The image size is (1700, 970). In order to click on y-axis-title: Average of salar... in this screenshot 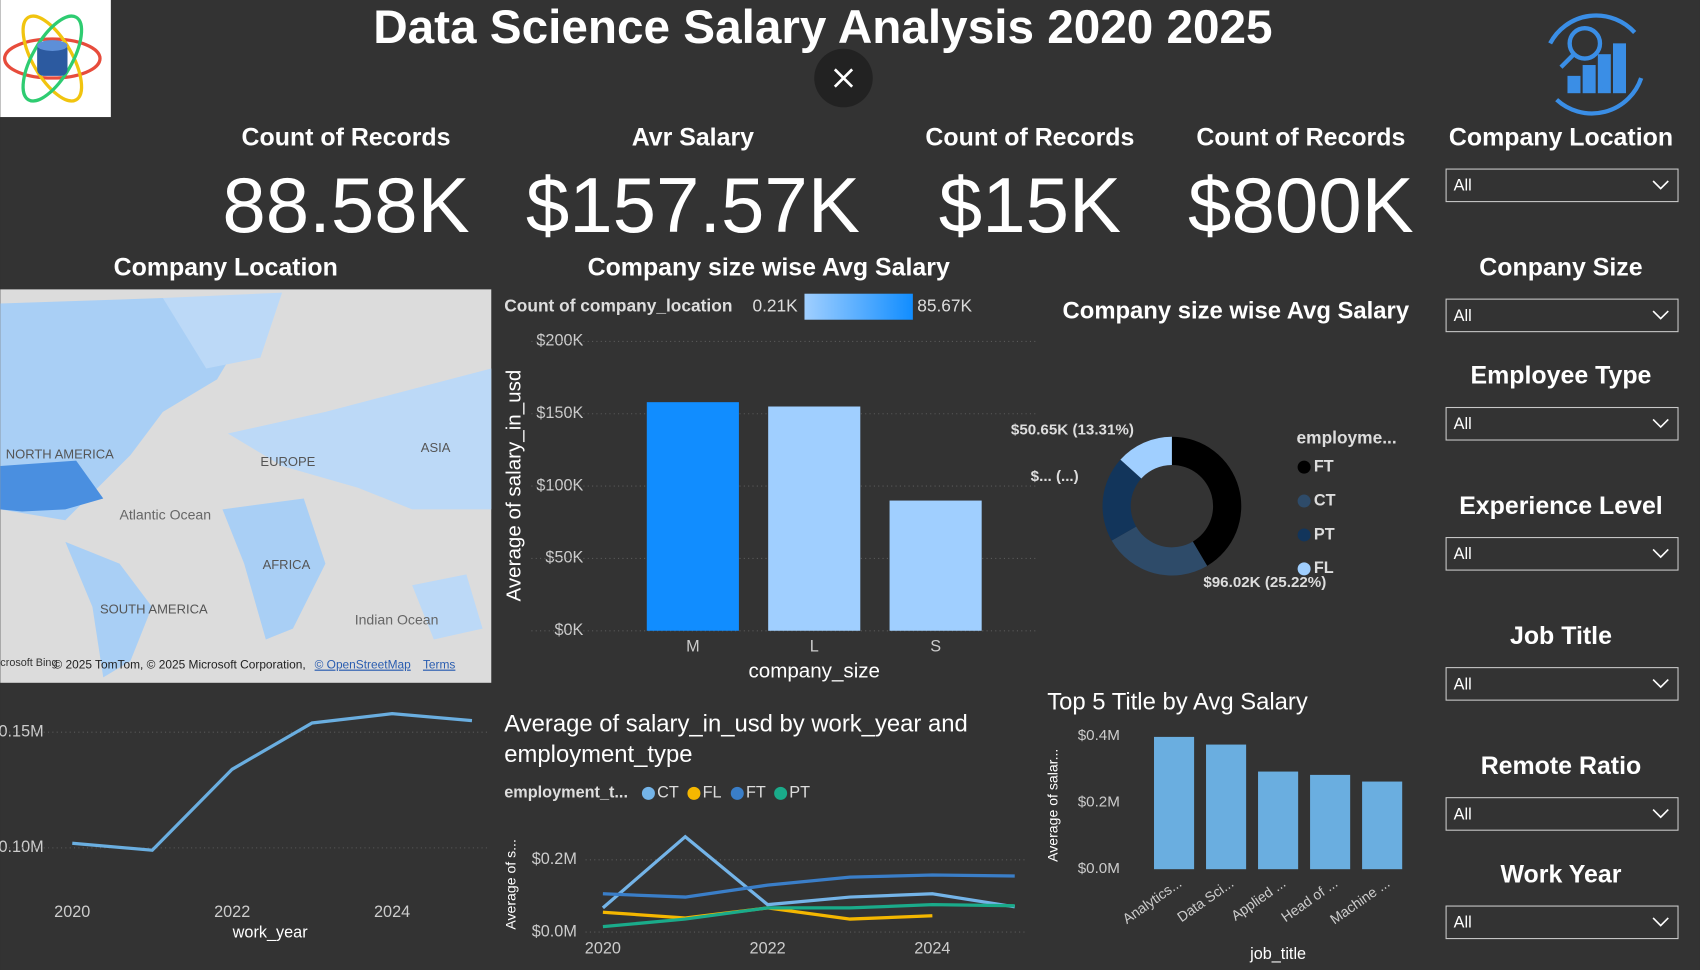, I will do `click(1052, 805)`.